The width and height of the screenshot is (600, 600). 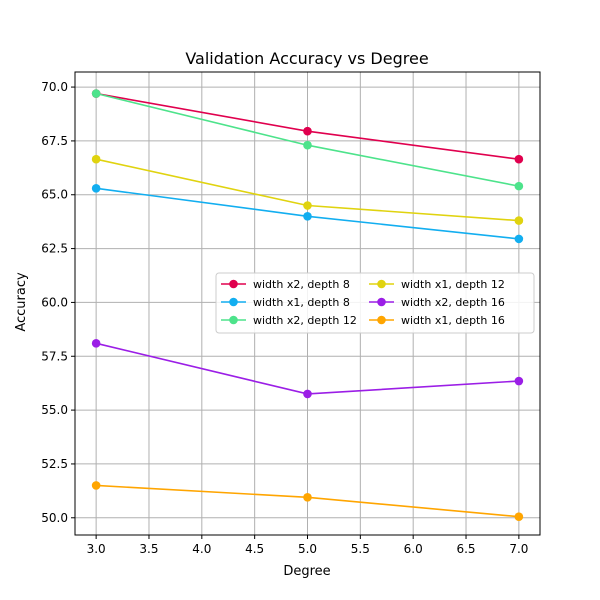 What do you see at coordinates (305, 320) in the screenshot?
I see `legend-label: width x2, depth 12` at bounding box center [305, 320].